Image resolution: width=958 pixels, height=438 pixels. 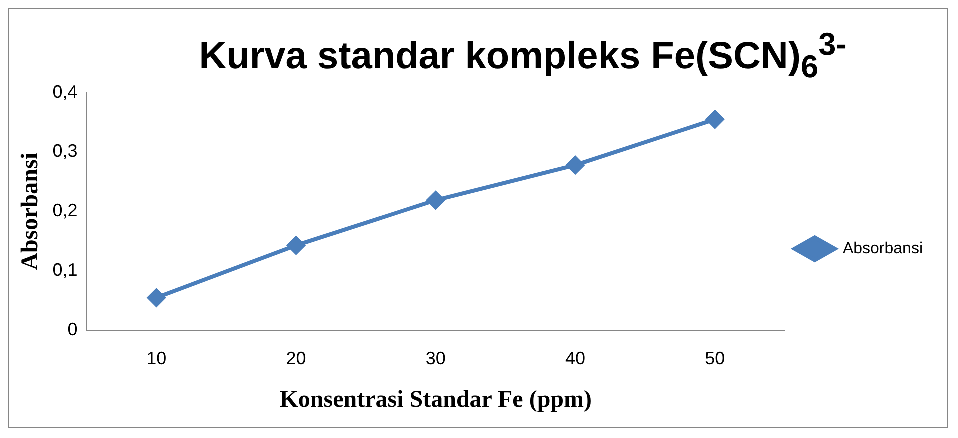 I want to click on y-tick-label: 0,4, so click(x=65, y=92).